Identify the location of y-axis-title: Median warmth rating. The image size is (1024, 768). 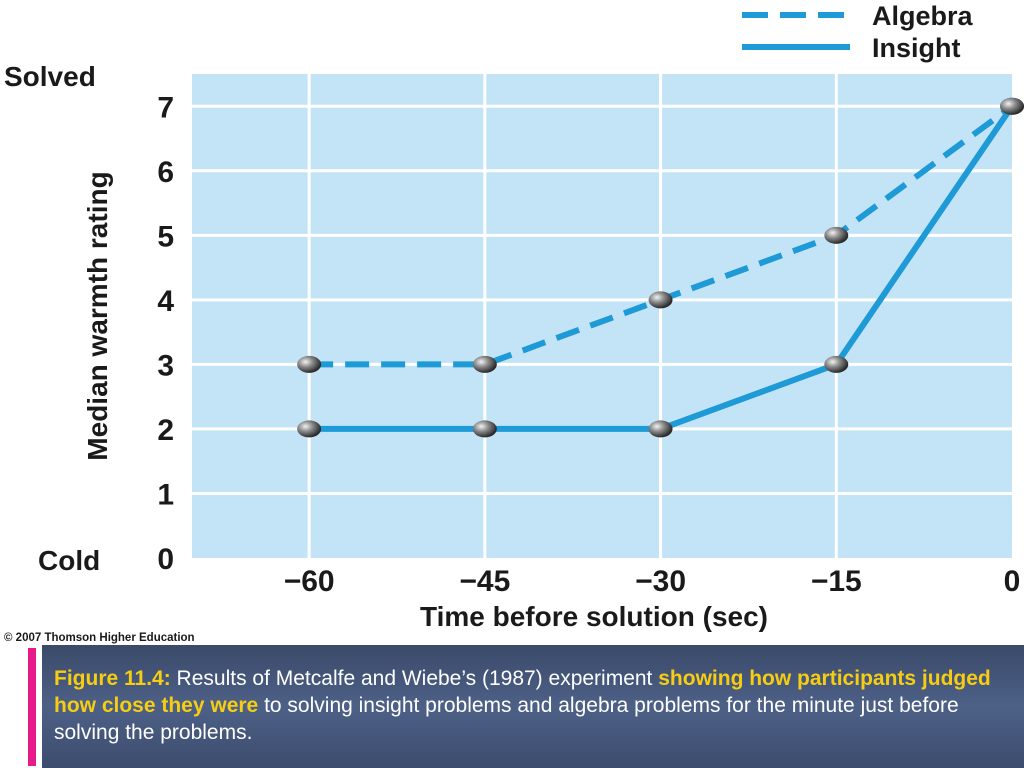
(97, 315).